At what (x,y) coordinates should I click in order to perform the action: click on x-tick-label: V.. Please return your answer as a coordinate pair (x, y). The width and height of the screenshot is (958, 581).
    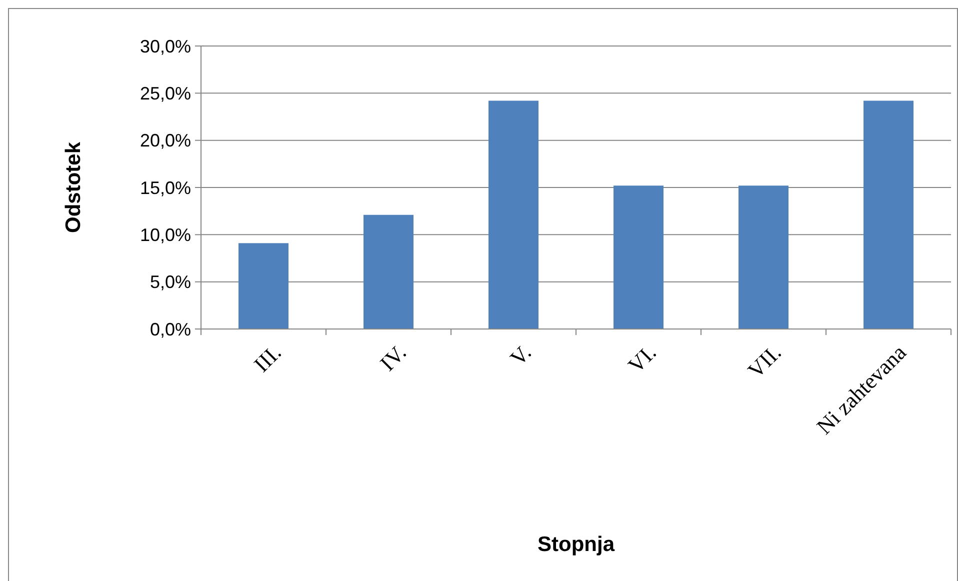
    Looking at the image, I should click on (520, 355).